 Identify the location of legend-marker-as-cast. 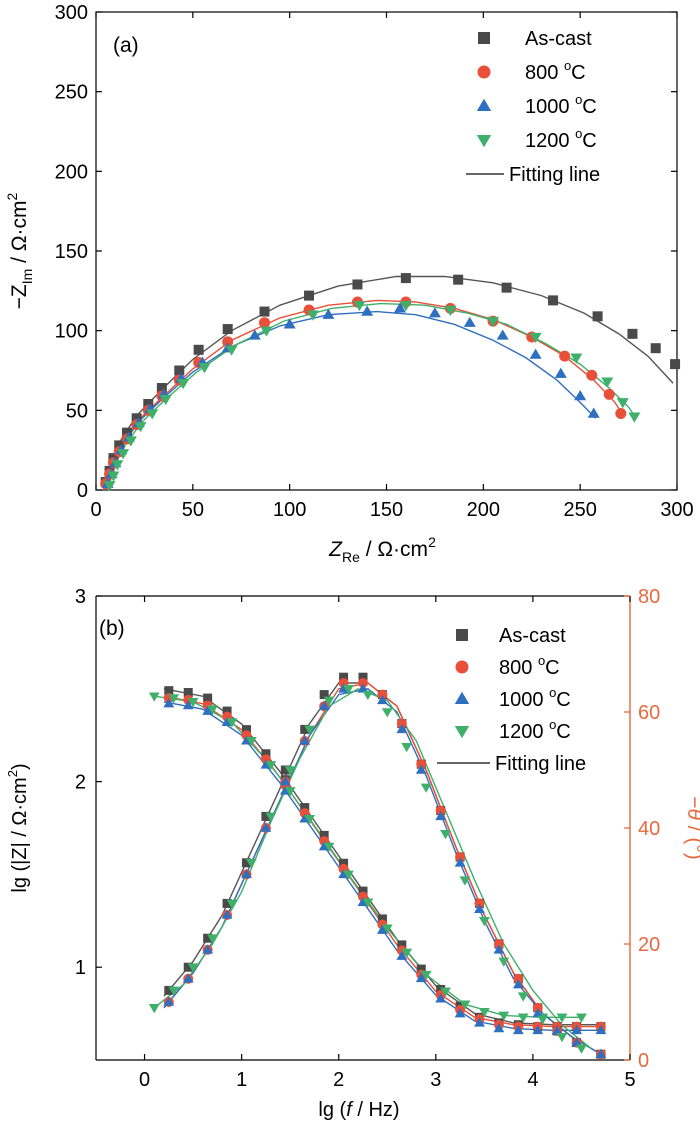
(462, 635).